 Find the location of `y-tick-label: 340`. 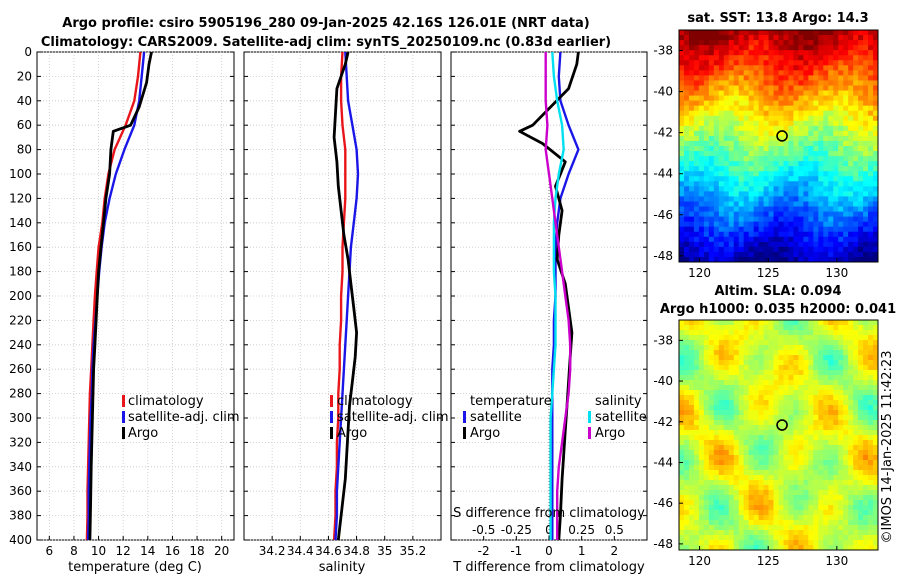

y-tick-label: 340 is located at coordinates (20, 467).